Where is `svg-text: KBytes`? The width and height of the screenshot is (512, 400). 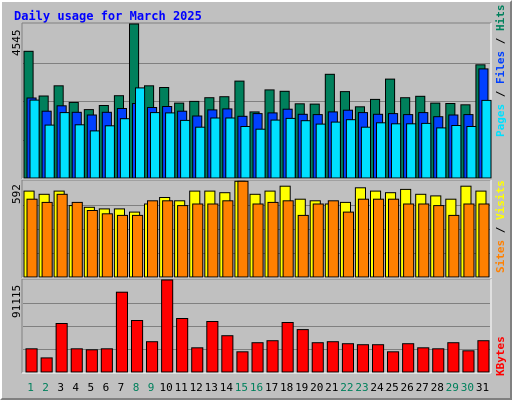 svg-text: KBytes is located at coordinates (500, 356).